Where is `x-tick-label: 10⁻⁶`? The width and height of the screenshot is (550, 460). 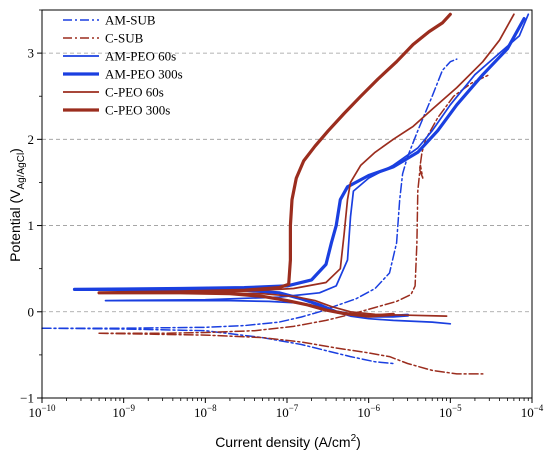 x-tick-label: 10⁻⁶ is located at coordinates (368, 411).